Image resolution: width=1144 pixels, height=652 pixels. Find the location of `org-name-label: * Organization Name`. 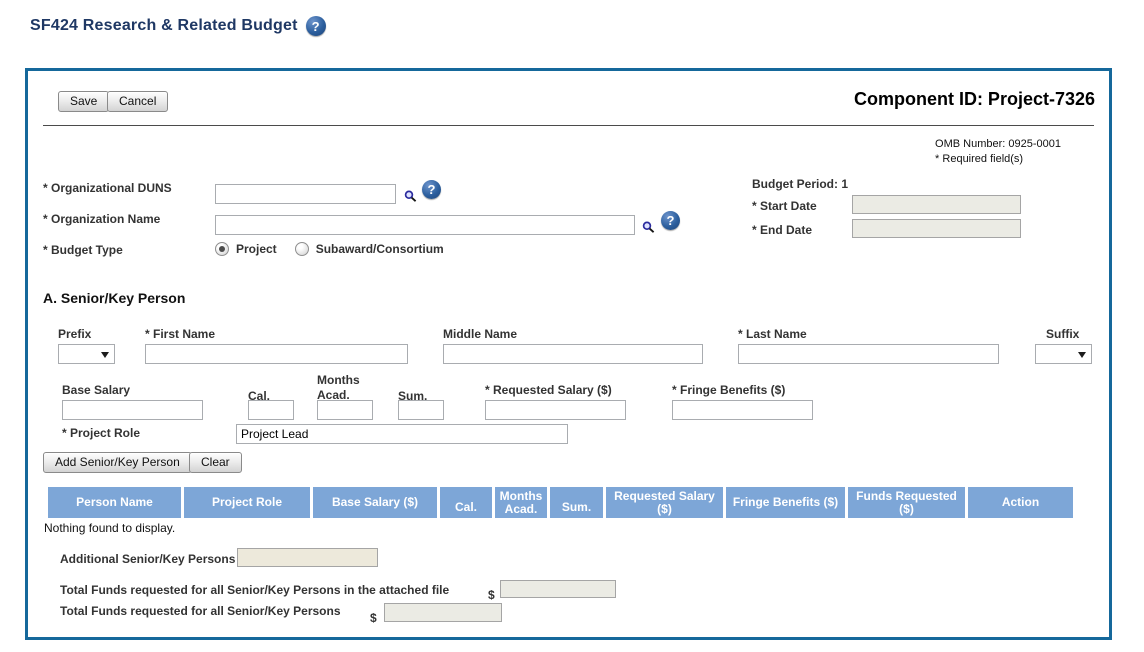

org-name-label: * Organization Name is located at coordinates (102, 219).